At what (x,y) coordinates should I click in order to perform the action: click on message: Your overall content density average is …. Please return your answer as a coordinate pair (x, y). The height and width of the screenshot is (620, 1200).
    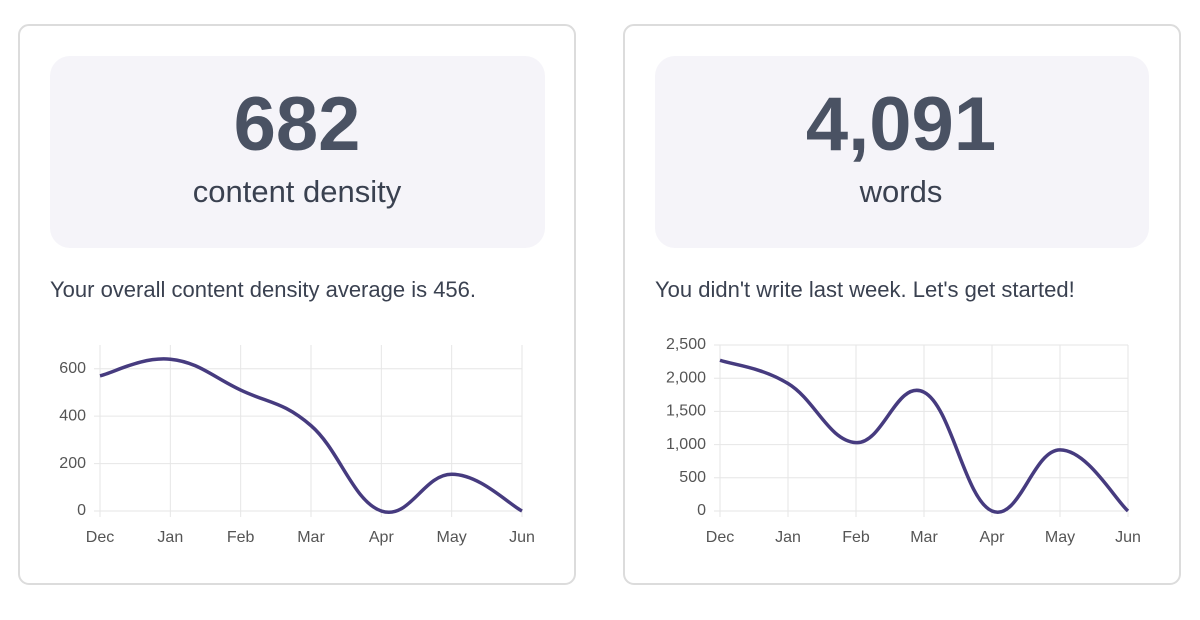
    Looking at the image, I should click on (263, 289).